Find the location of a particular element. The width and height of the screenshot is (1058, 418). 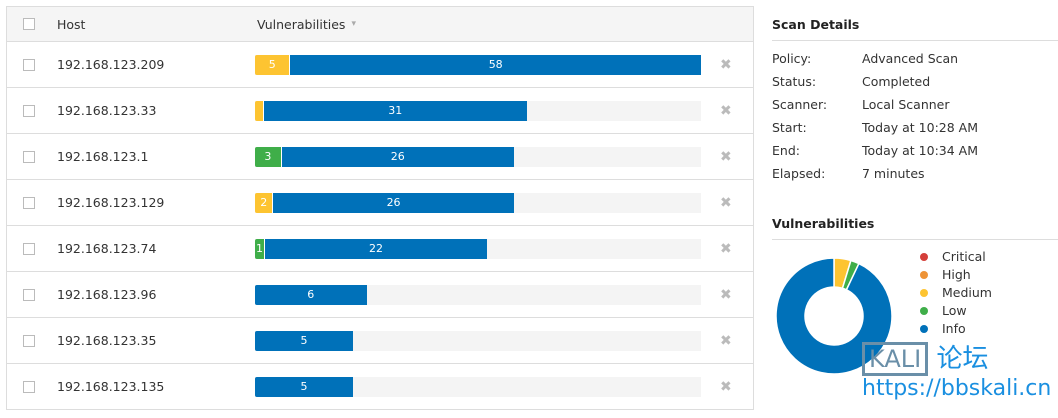

legend-label: Critical is located at coordinates (964, 256).